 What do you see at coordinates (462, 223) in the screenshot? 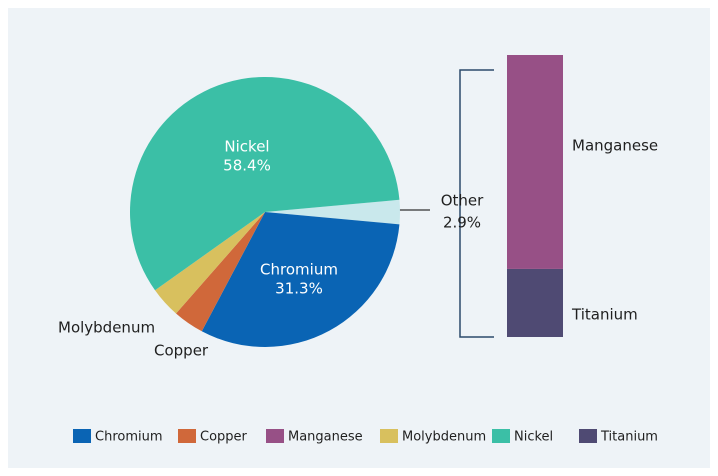
I see `slice-value: 2.9%` at bounding box center [462, 223].